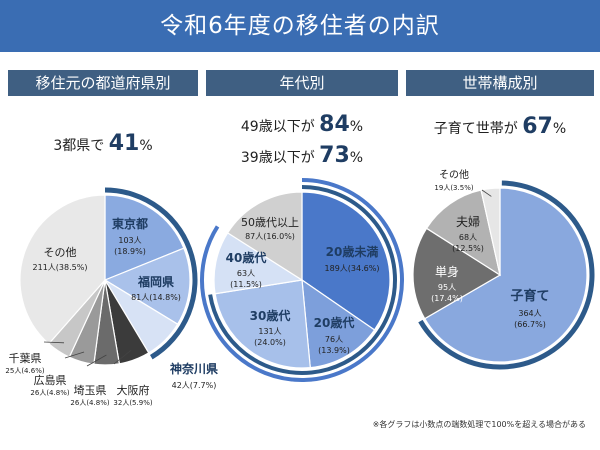 This screenshot has height=450, width=600. I want to click on pref-label-other: その他, so click(60, 252).